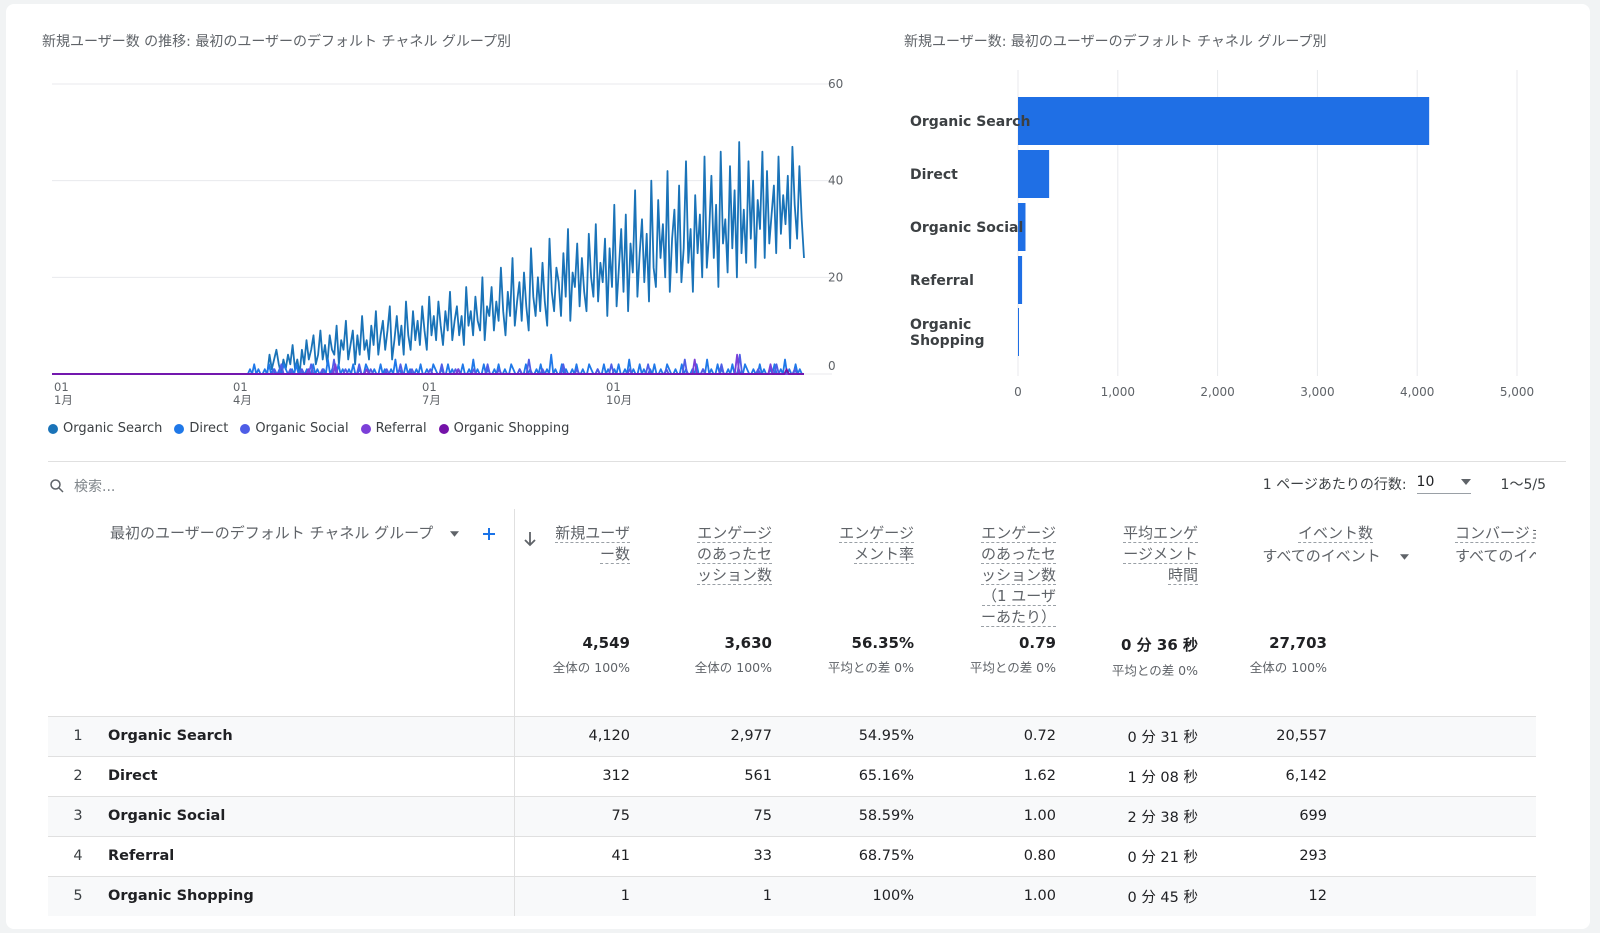  I want to click on x-tick-label: 3,000, so click(1317, 392).